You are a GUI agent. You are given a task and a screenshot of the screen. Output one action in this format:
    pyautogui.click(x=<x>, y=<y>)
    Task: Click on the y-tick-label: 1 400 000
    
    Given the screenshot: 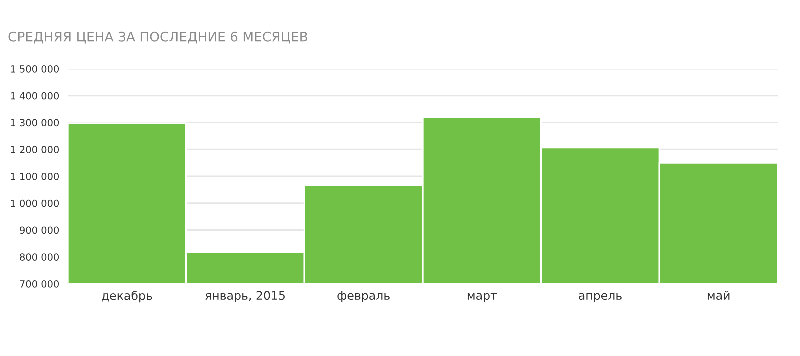 What is the action you would take?
    pyautogui.click(x=35, y=96)
    